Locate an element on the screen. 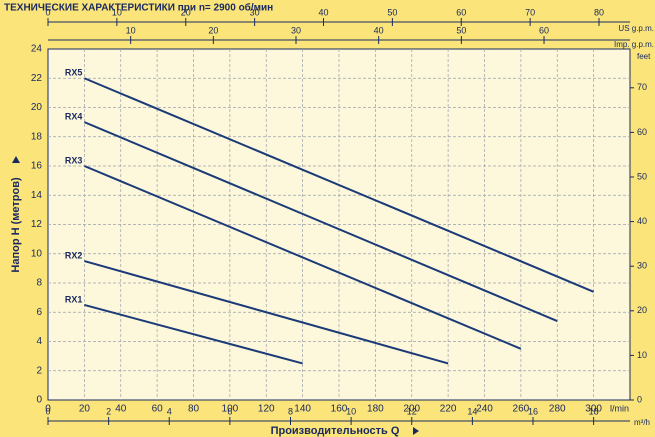  usgpm-tick-label: 30 is located at coordinates (255, 12).